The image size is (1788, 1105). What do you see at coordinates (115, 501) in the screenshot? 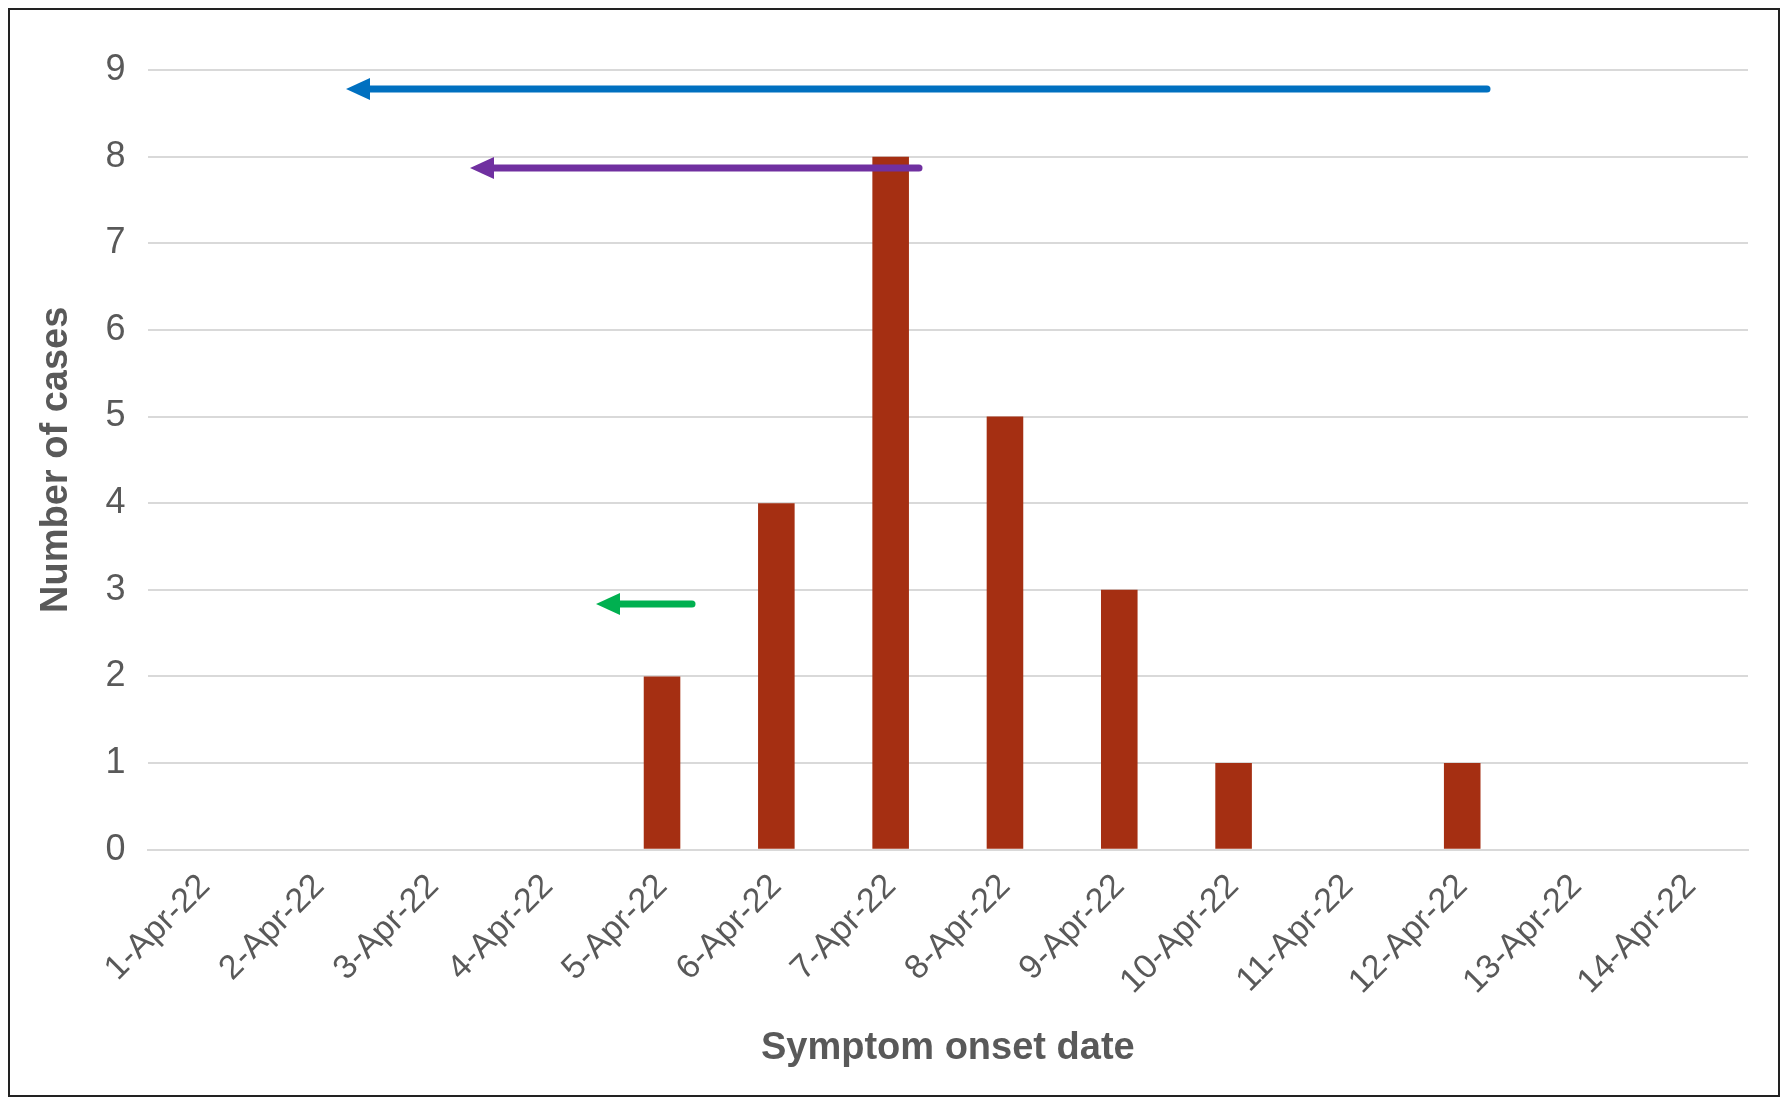
I see `y-tick-label: 4` at bounding box center [115, 501].